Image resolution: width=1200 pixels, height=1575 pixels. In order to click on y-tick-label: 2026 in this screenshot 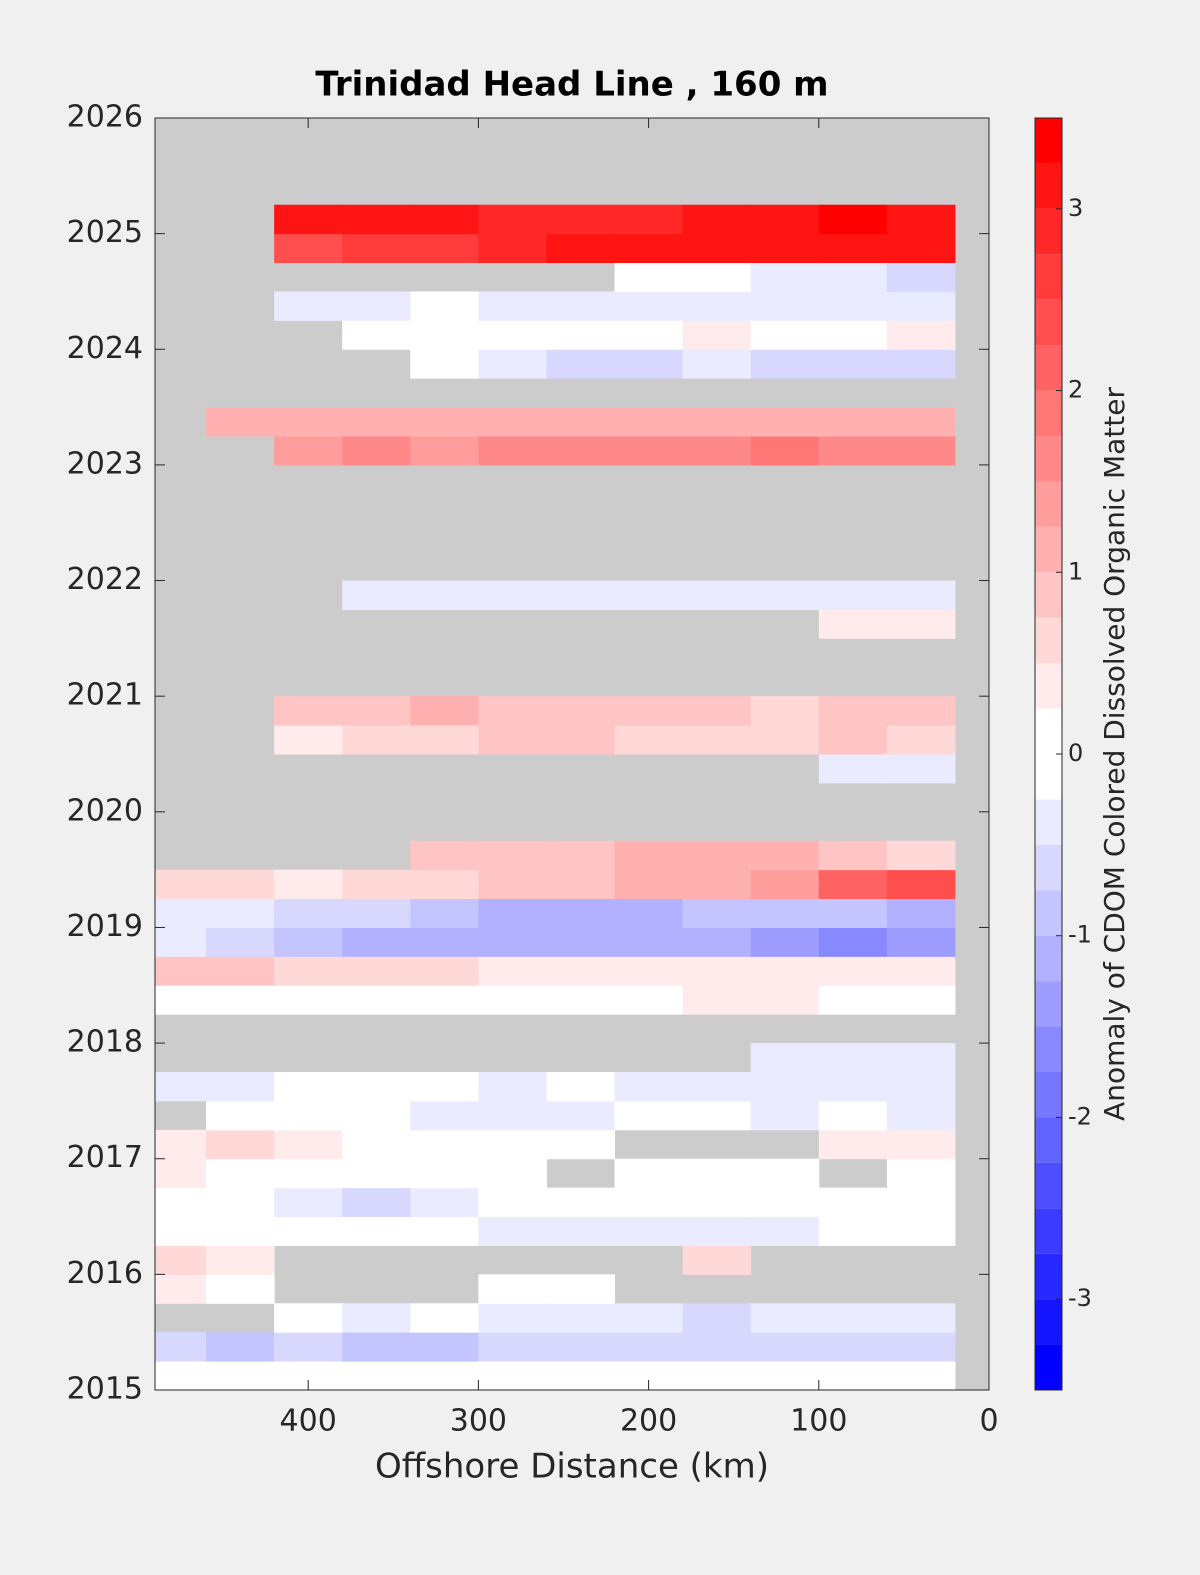, I will do `click(105, 117)`.